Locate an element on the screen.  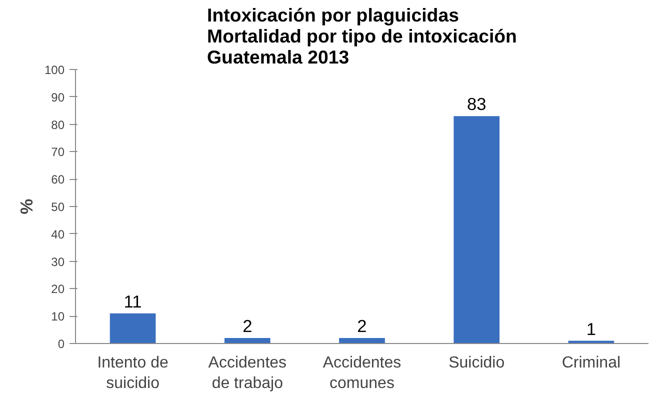
y-tick-label: 40 is located at coordinates (58, 234).